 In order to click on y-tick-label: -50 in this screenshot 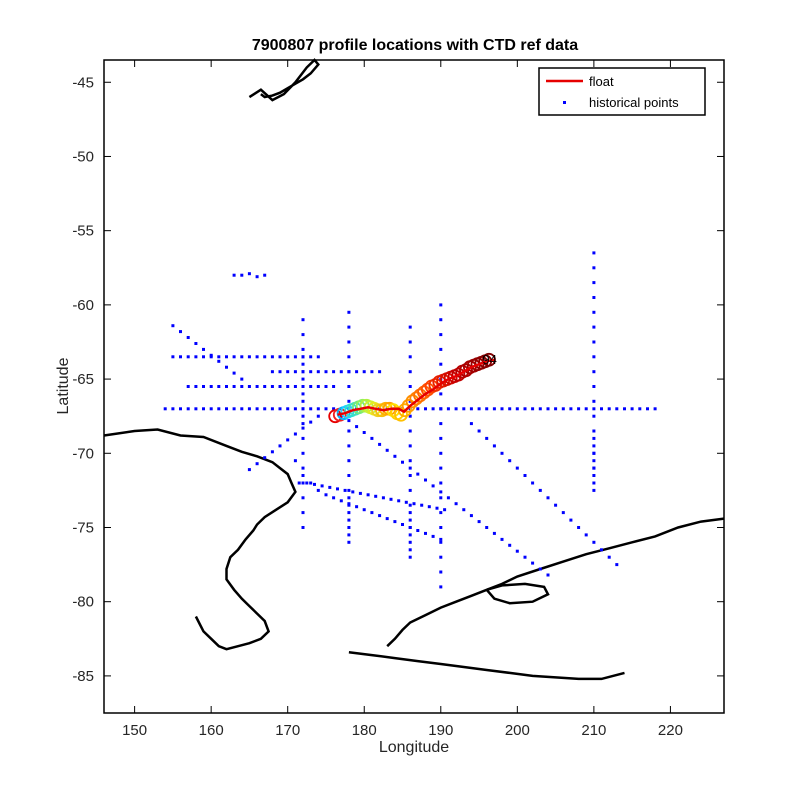, I will do `click(83, 156)`.